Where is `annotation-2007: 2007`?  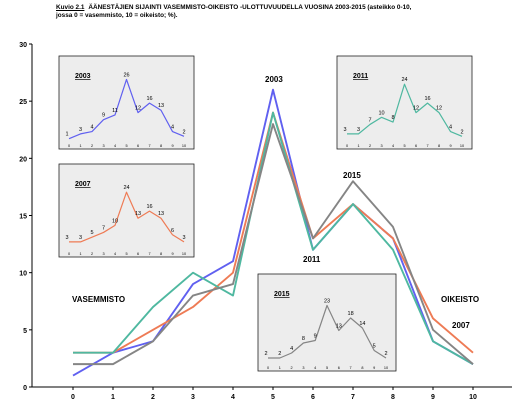 annotation-2007: 2007 is located at coordinates (461, 325).